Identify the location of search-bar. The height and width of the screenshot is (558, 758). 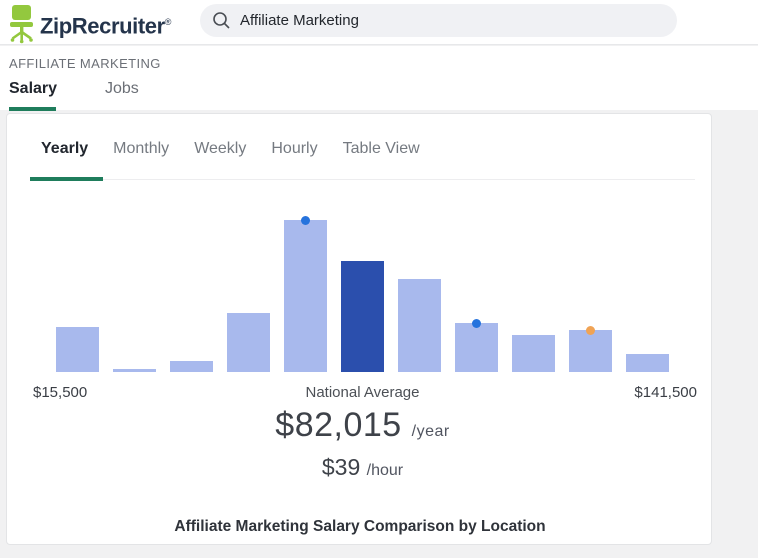
(438, 20).